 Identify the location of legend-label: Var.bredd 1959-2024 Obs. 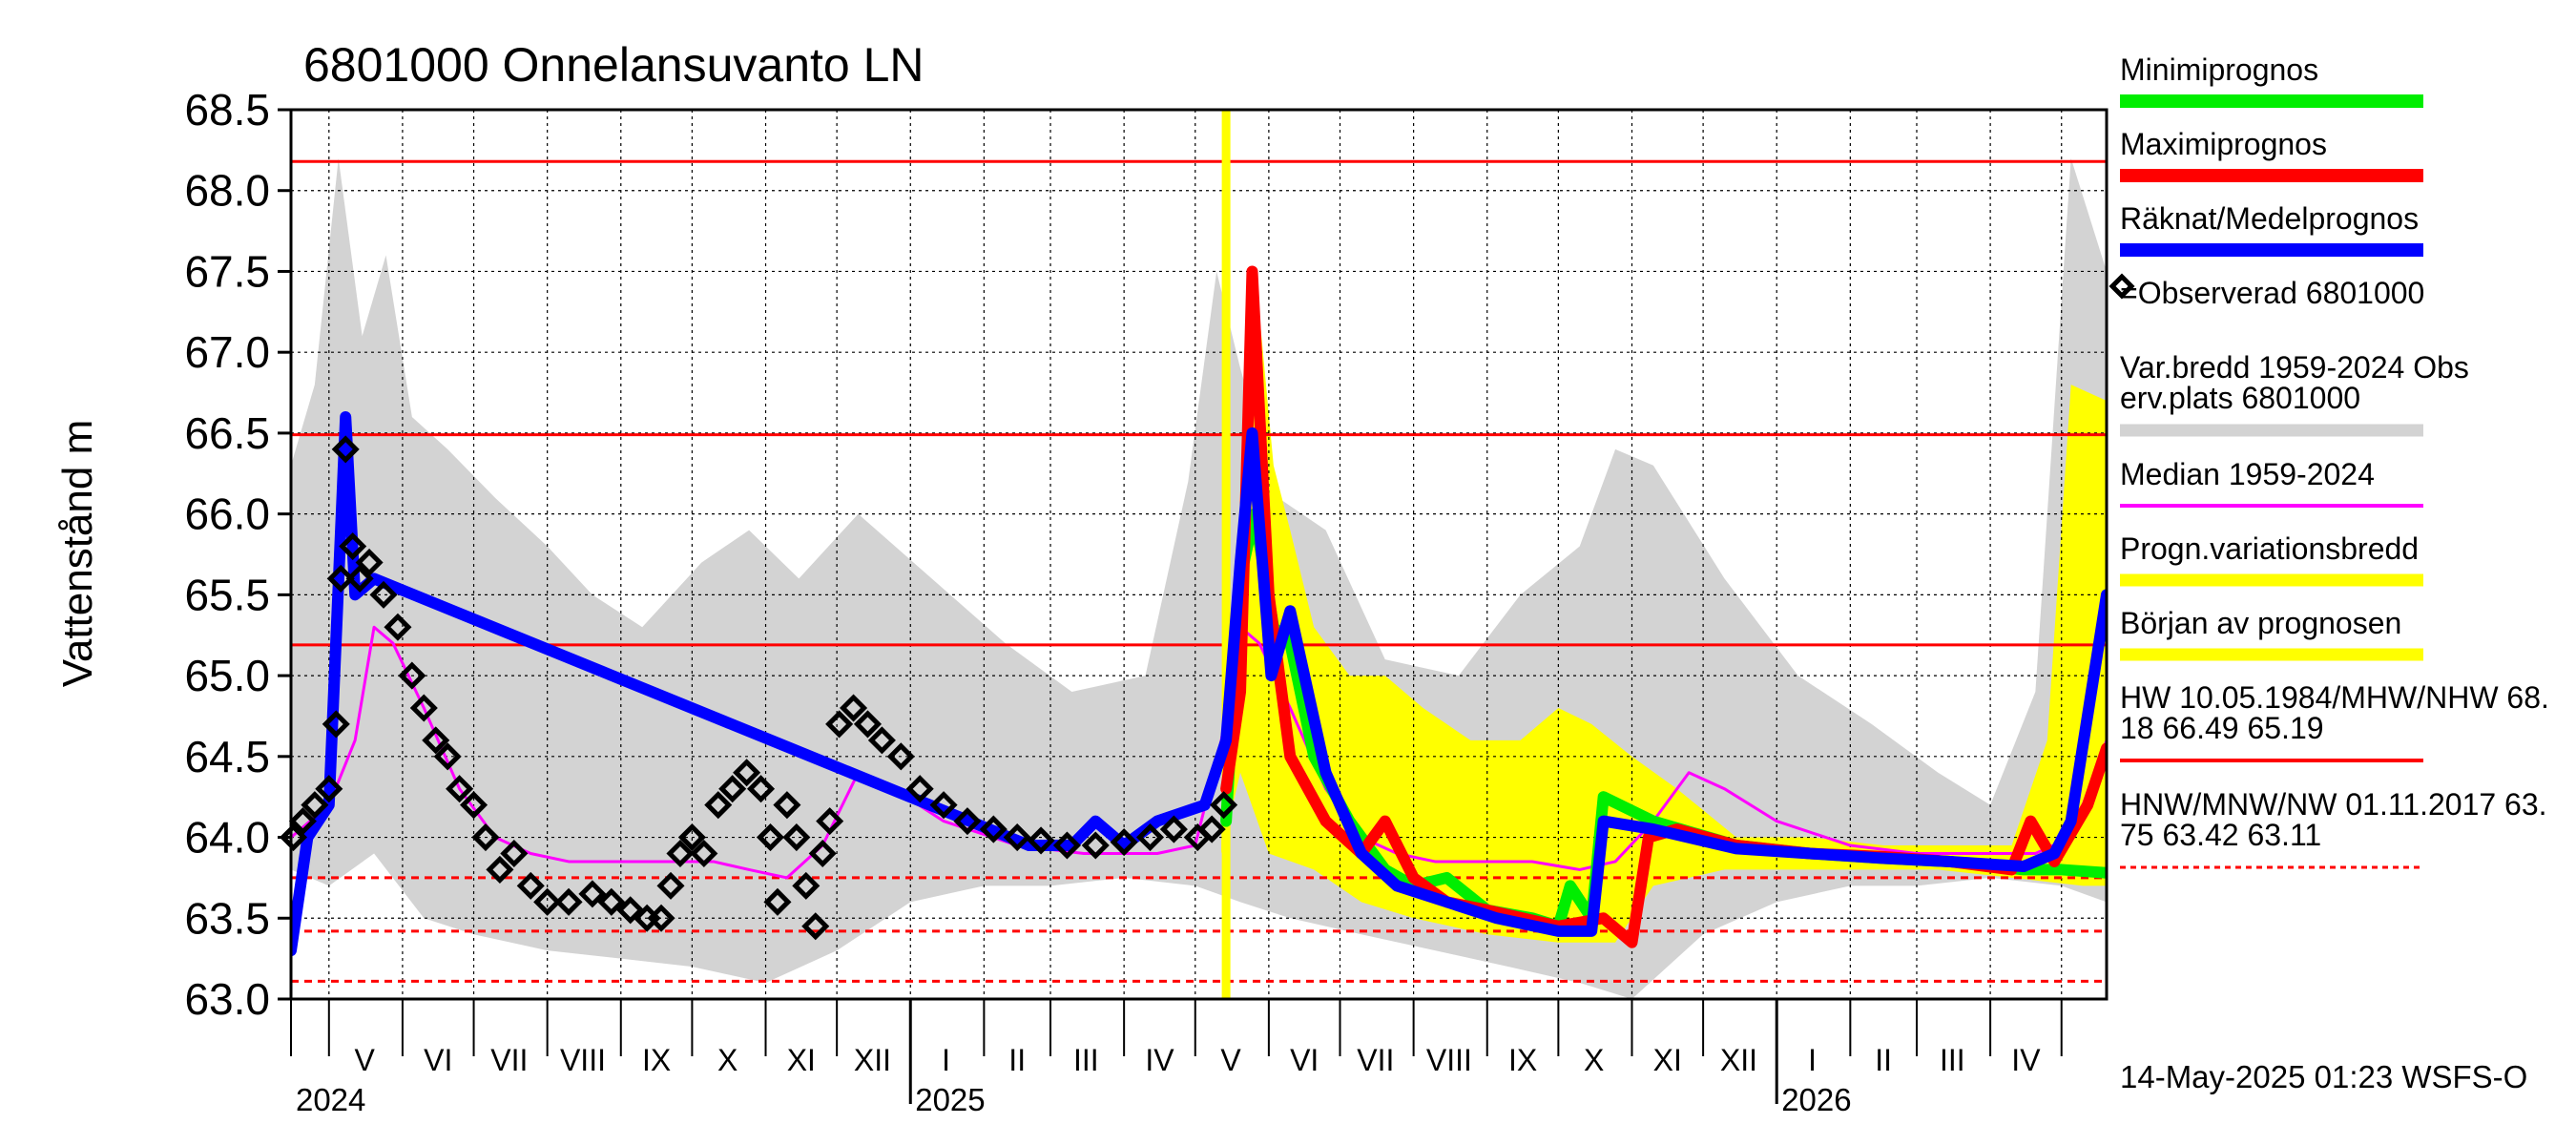
(2294, 367).